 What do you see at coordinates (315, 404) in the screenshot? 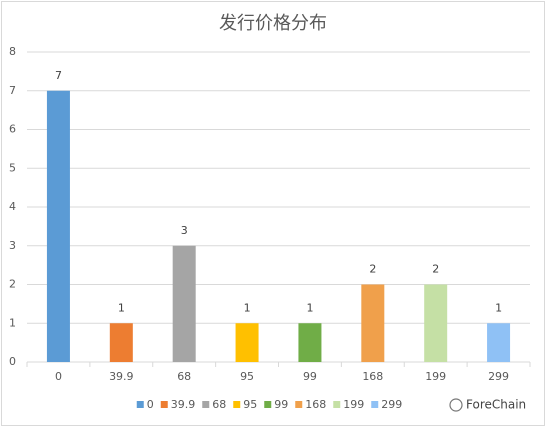
I see `legend-label: 168` at bounding box center [315, 404].